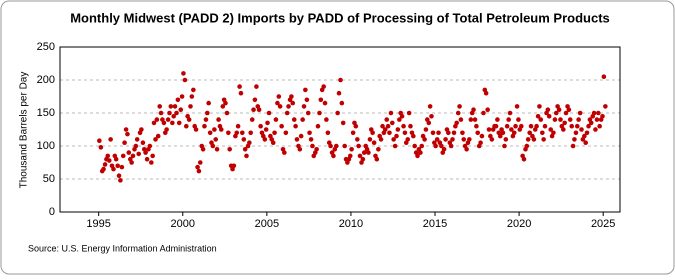  What do you see at coordinates (49, 179) in the screenshot?
I see `y-tick-label: 50` at bounding box center [49, 179].